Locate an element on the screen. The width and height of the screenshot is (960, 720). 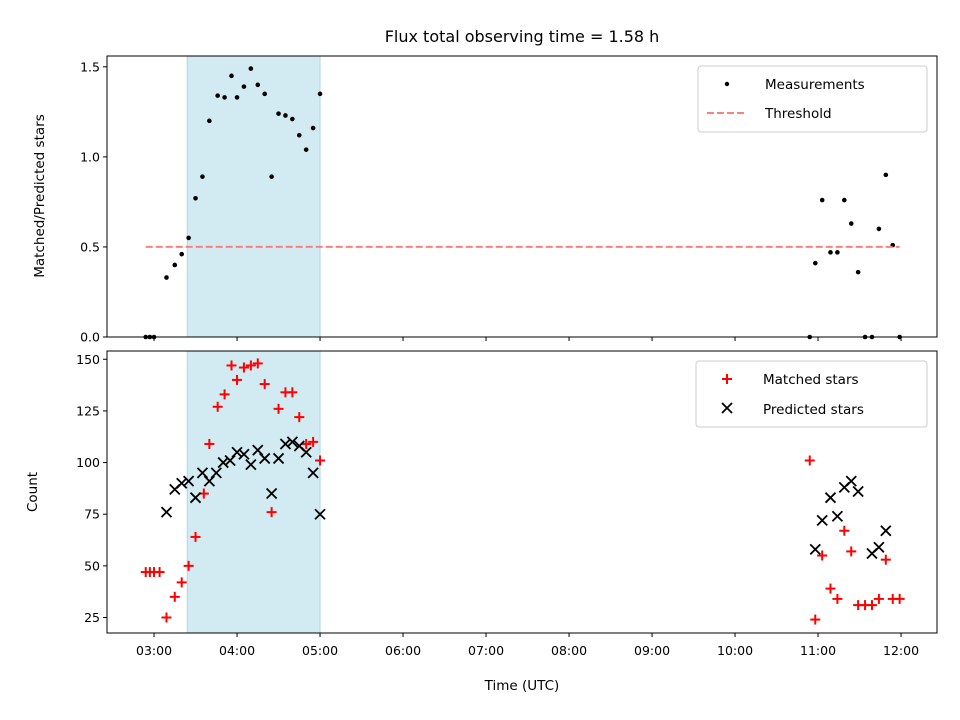
x-axis-label: Time (UTC) is located at coordinates (522, 686).